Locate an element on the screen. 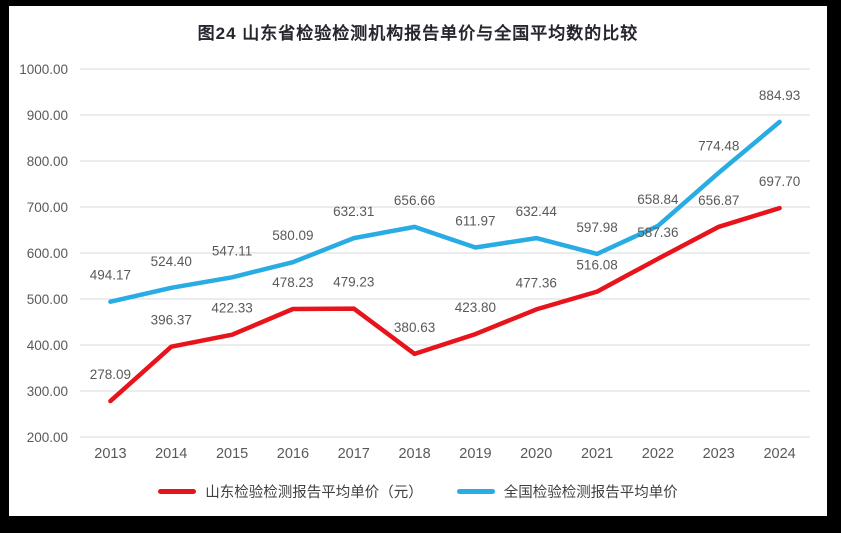  x-axis-tick-label: 2013 is located at coordinates (110, 454).